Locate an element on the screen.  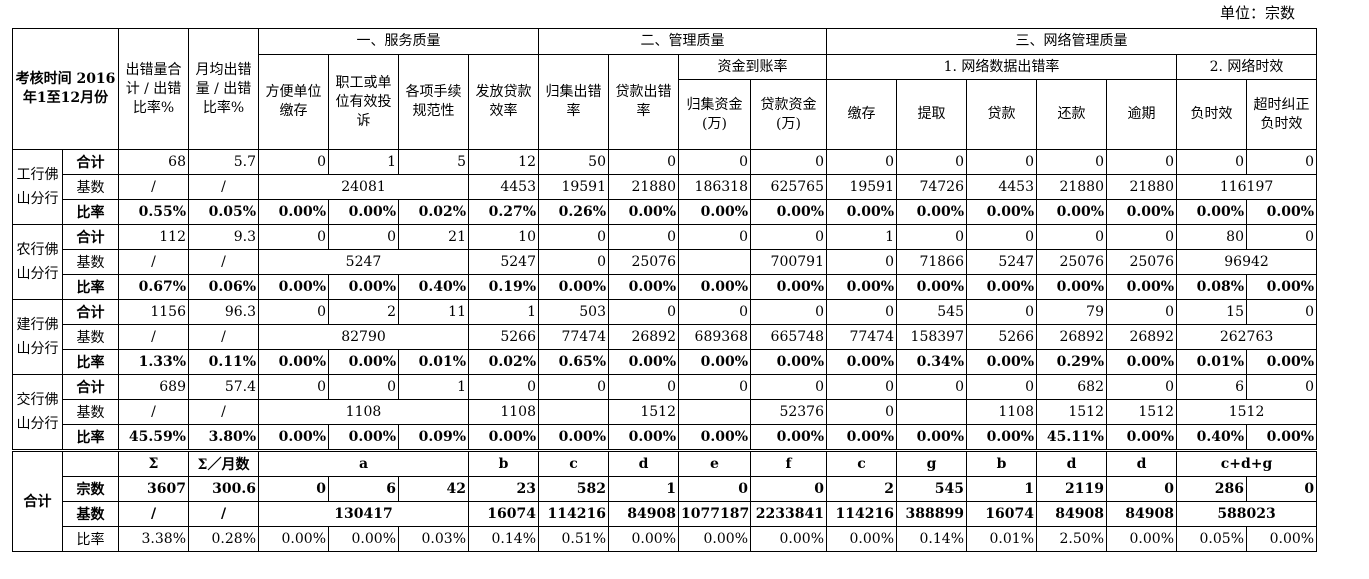
table-cell: 116197 is located at coordinates (1246, 187).